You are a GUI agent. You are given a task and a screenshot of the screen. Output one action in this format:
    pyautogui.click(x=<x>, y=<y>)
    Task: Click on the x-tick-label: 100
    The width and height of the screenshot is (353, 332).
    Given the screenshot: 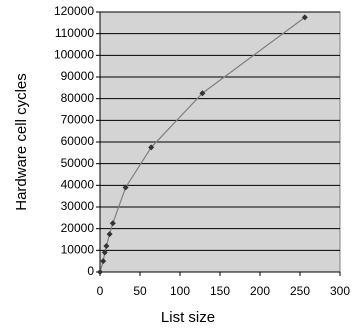 What is the action you would take?
    pyautogui.click(x=180, y=291)
    